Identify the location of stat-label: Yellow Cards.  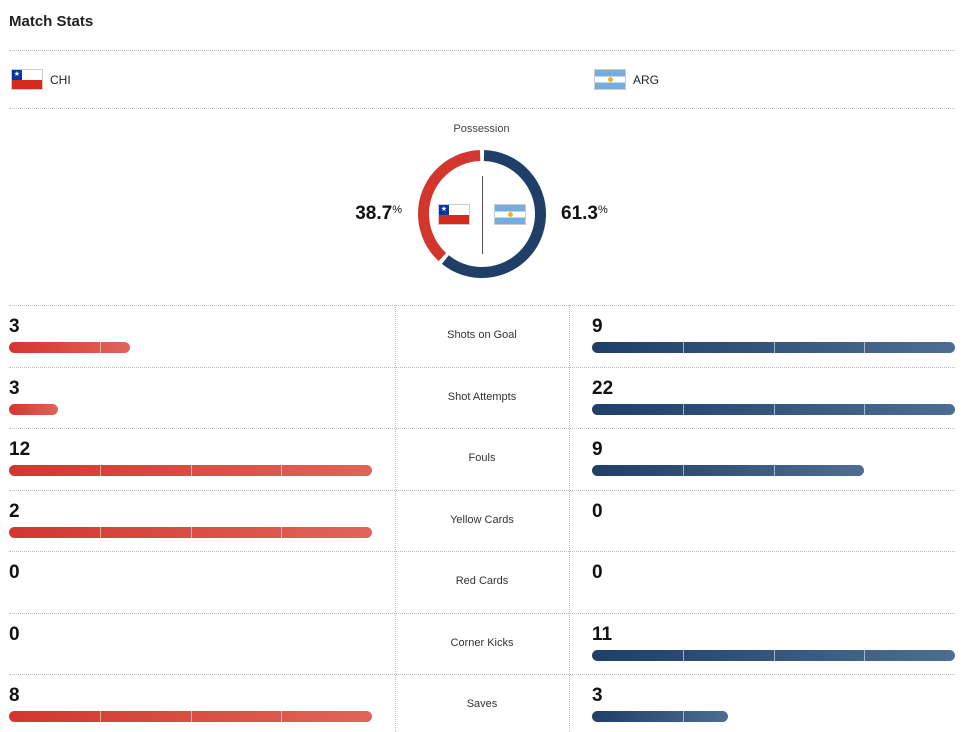
(482, 519).